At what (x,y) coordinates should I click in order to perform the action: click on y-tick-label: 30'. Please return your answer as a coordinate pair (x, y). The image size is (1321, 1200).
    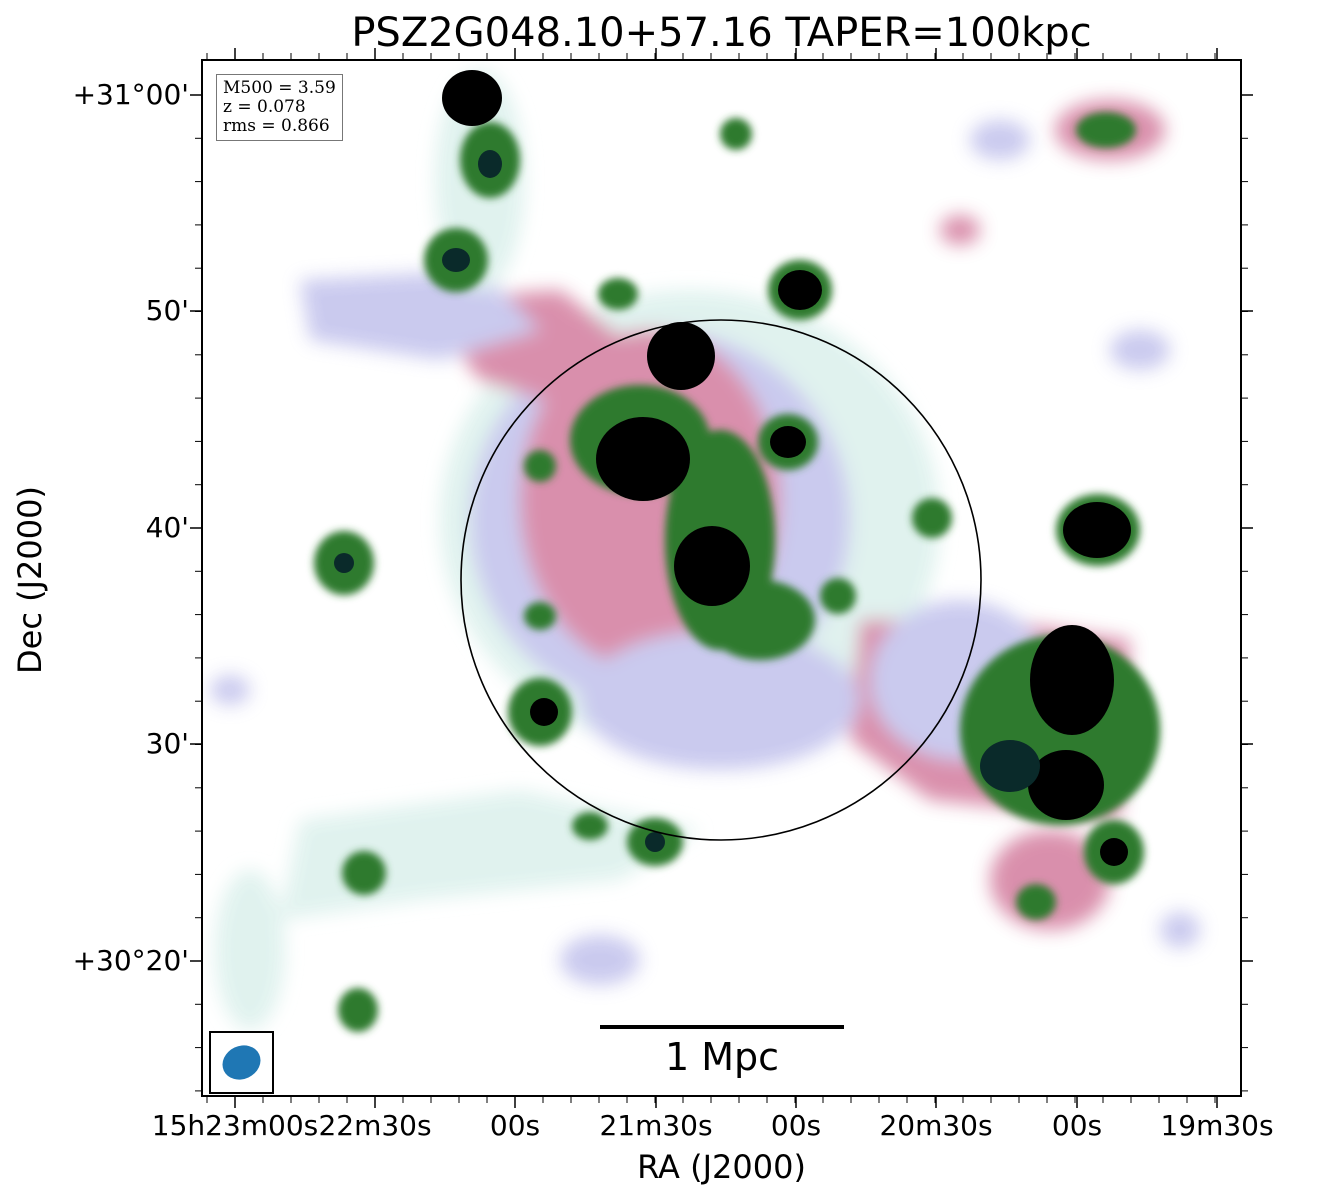
    Looking at the image, I should click on (167, 743).